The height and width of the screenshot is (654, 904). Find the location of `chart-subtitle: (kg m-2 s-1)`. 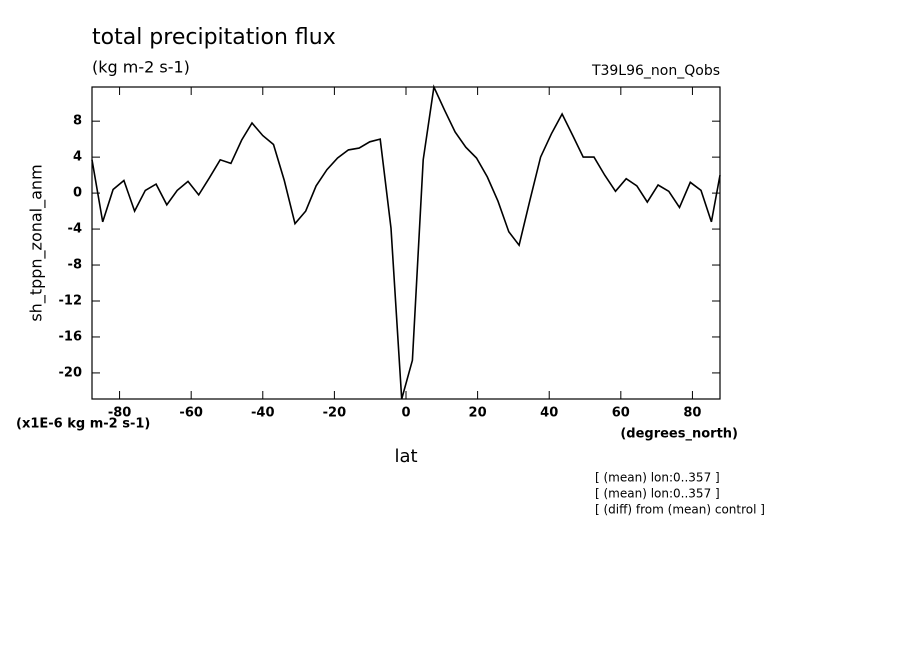

chart-subtitle: (kg m-2 s-1) is located at coordinates (141, 67).